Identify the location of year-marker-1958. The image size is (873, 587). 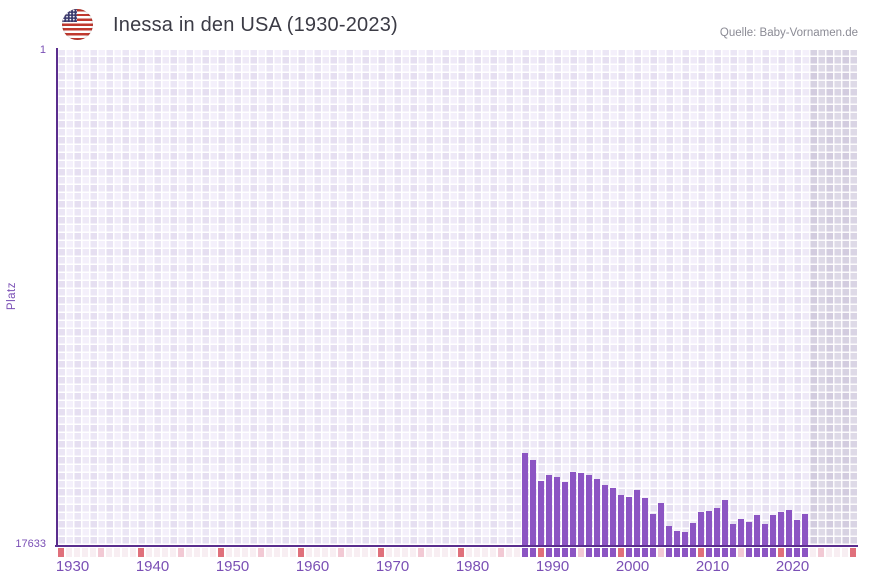
(285, 552).